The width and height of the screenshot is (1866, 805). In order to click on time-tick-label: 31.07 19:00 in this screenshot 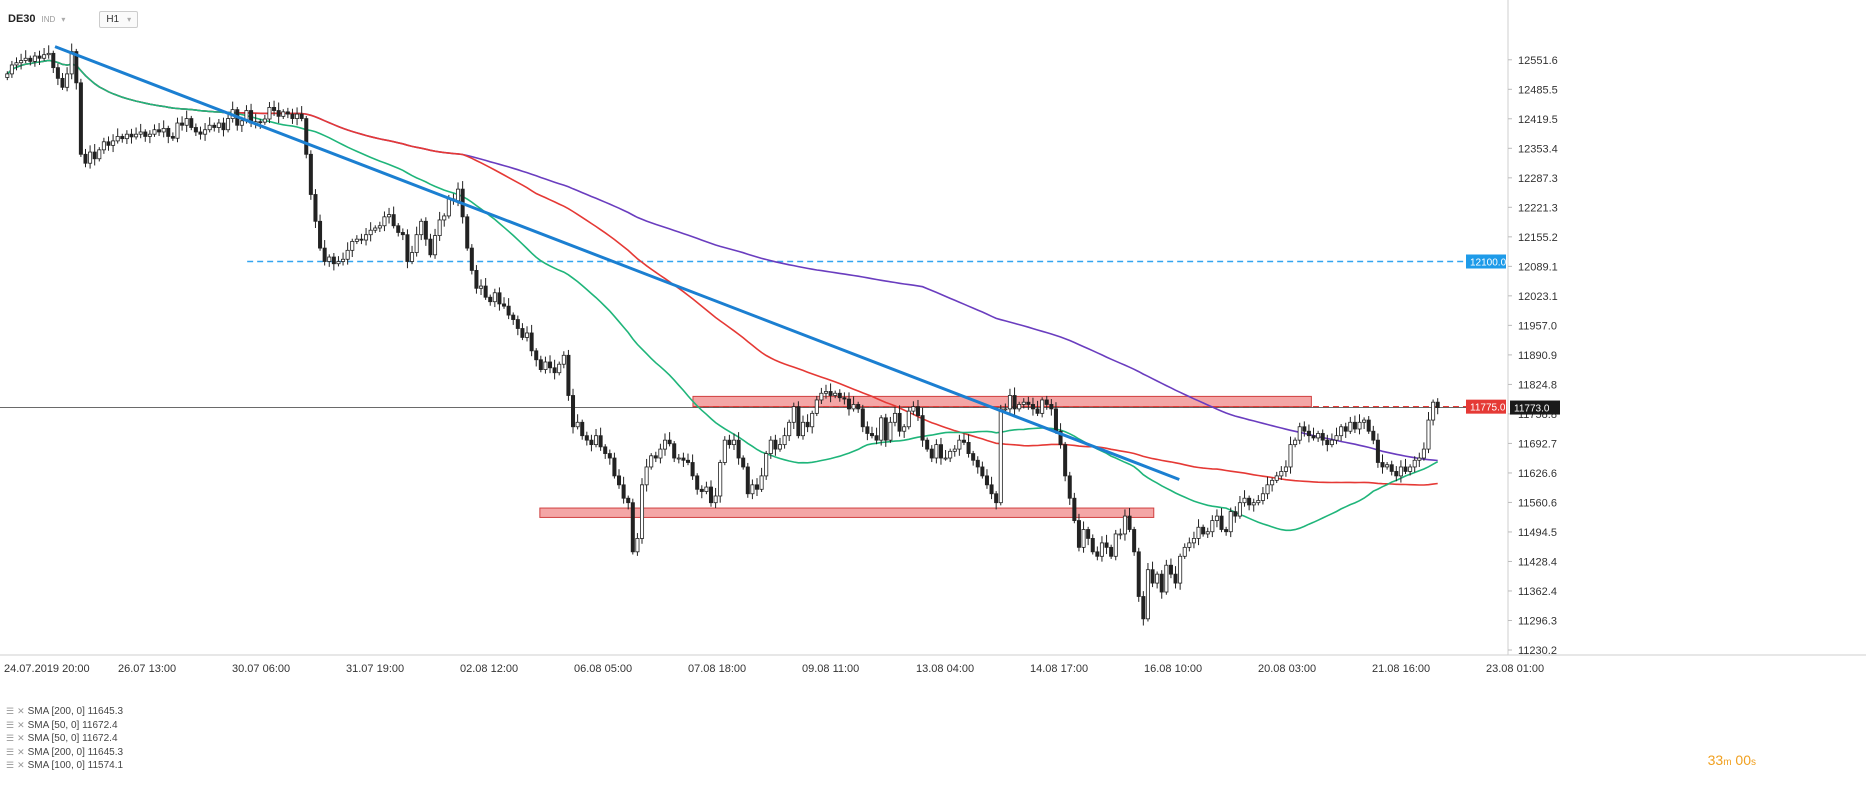, I will do `click(375, 669)`.